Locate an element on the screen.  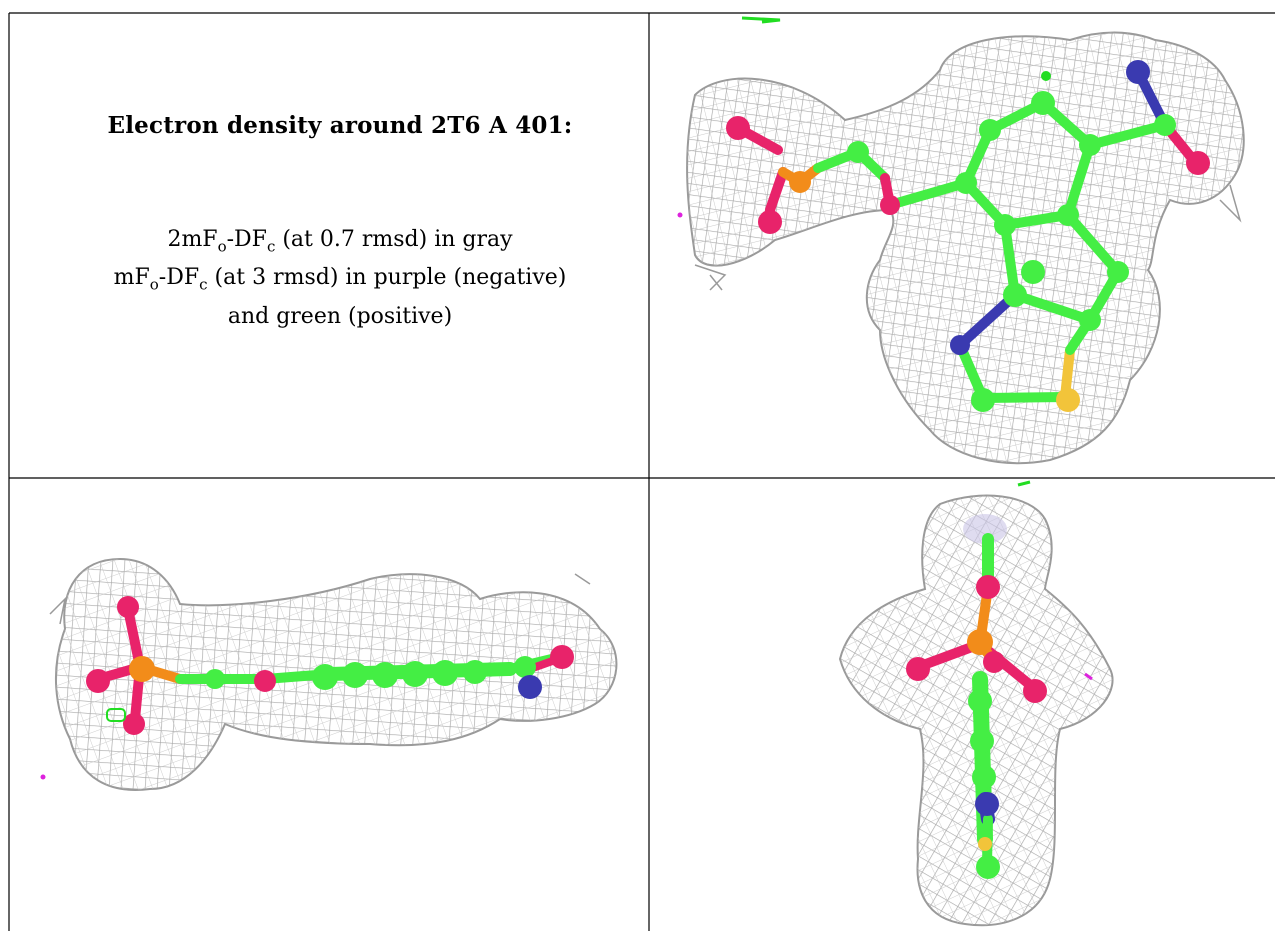
legend-line-fo-fc: mFo-DFc (at 3 rmsd) in purple (negative) is located at coordinates (340, 279).